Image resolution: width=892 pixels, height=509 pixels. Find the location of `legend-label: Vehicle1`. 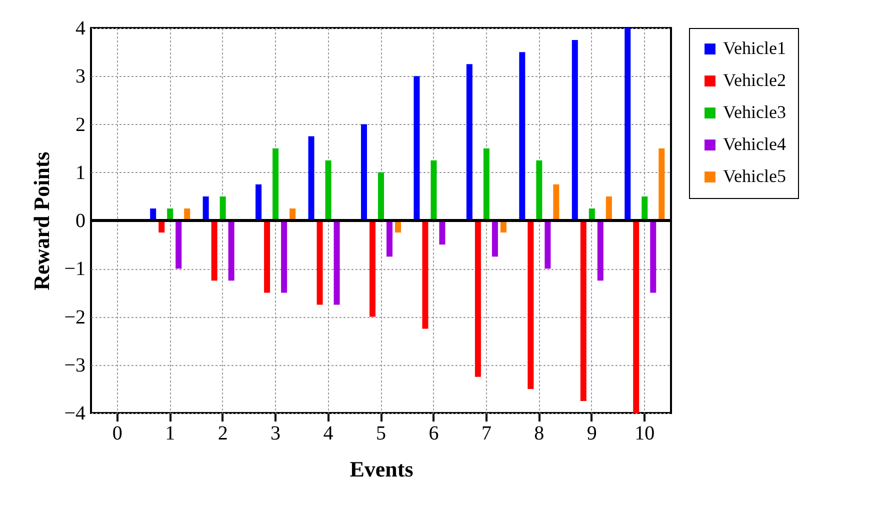

legend-label: Vehicle1 is located at coordinates (754, 48).